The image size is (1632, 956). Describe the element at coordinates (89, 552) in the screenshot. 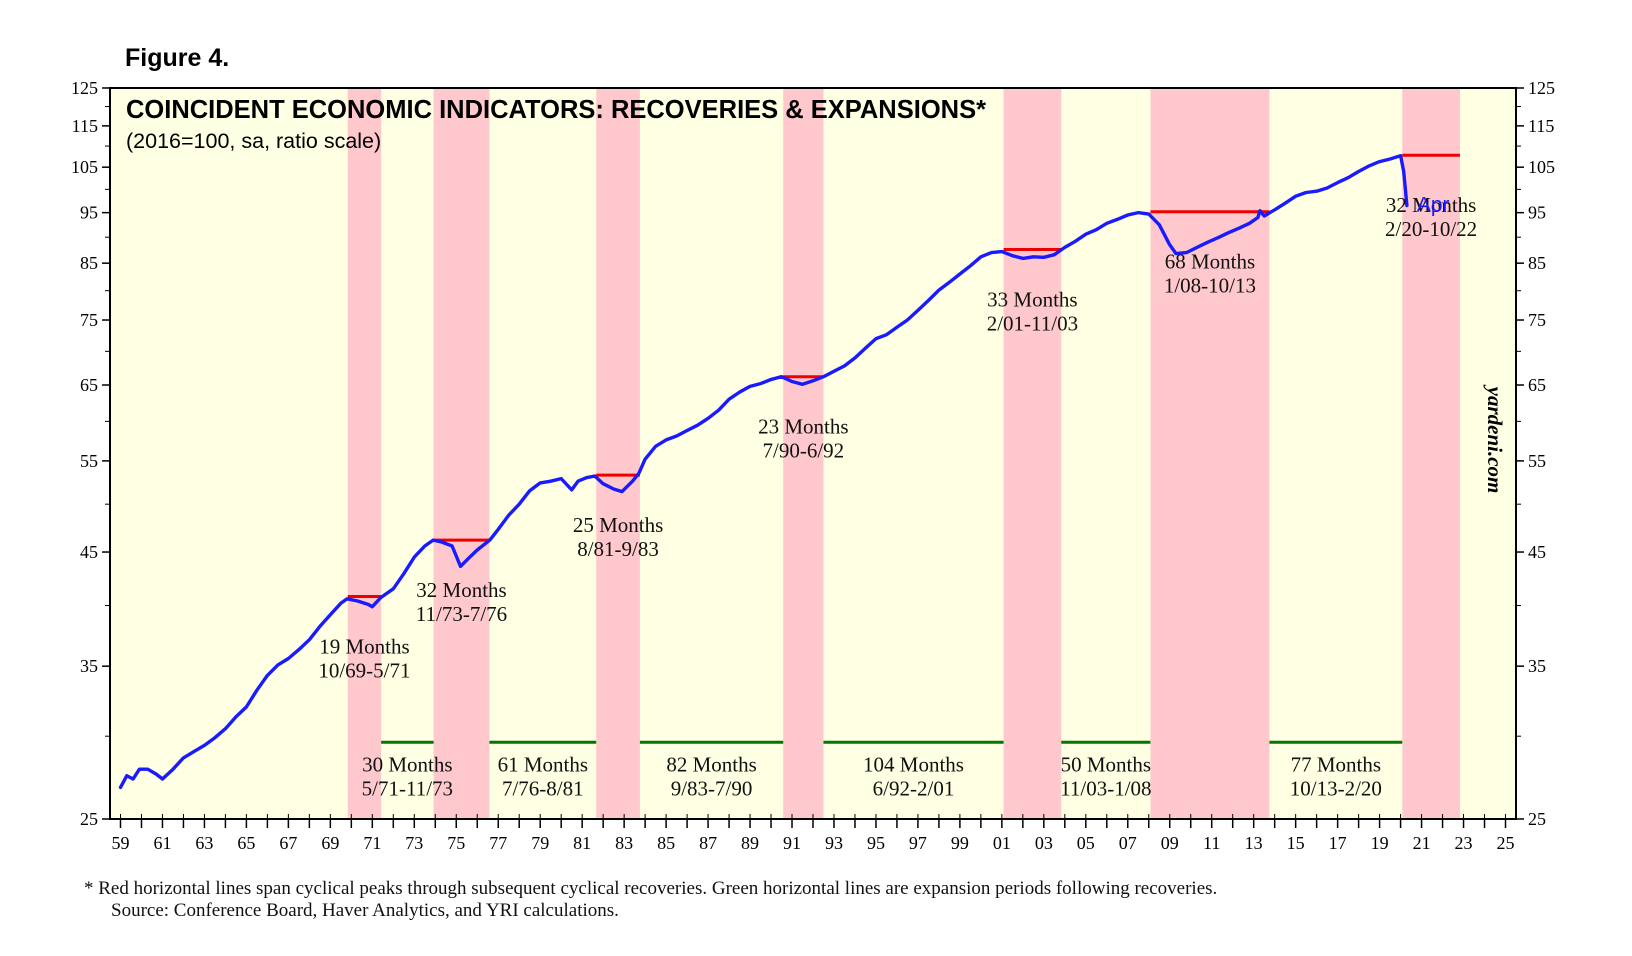

I see `y-tick-label-left: 45` at that location.